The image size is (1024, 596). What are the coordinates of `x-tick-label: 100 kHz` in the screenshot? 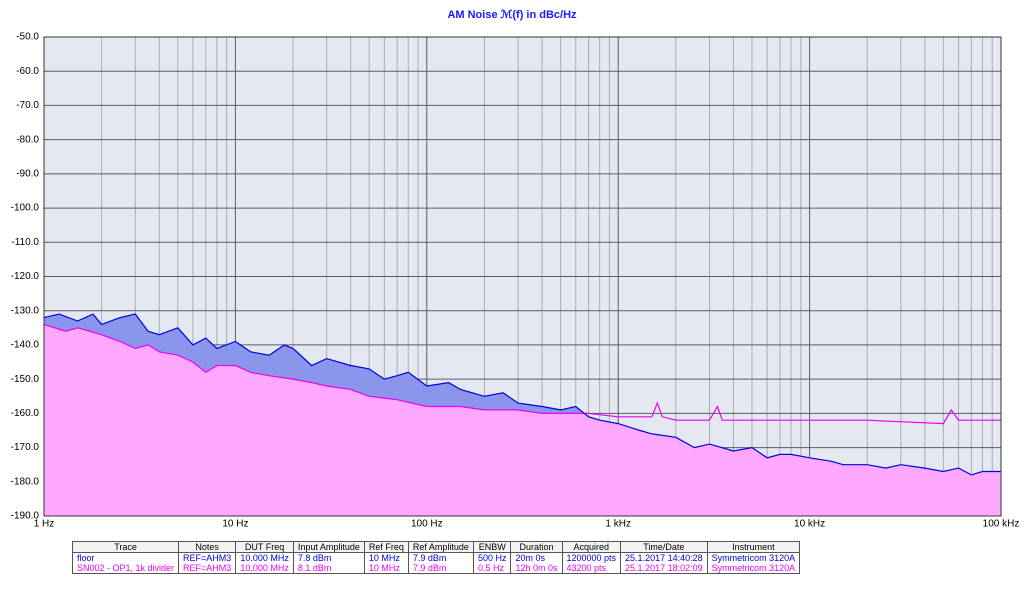 It's located at (1001, 524).